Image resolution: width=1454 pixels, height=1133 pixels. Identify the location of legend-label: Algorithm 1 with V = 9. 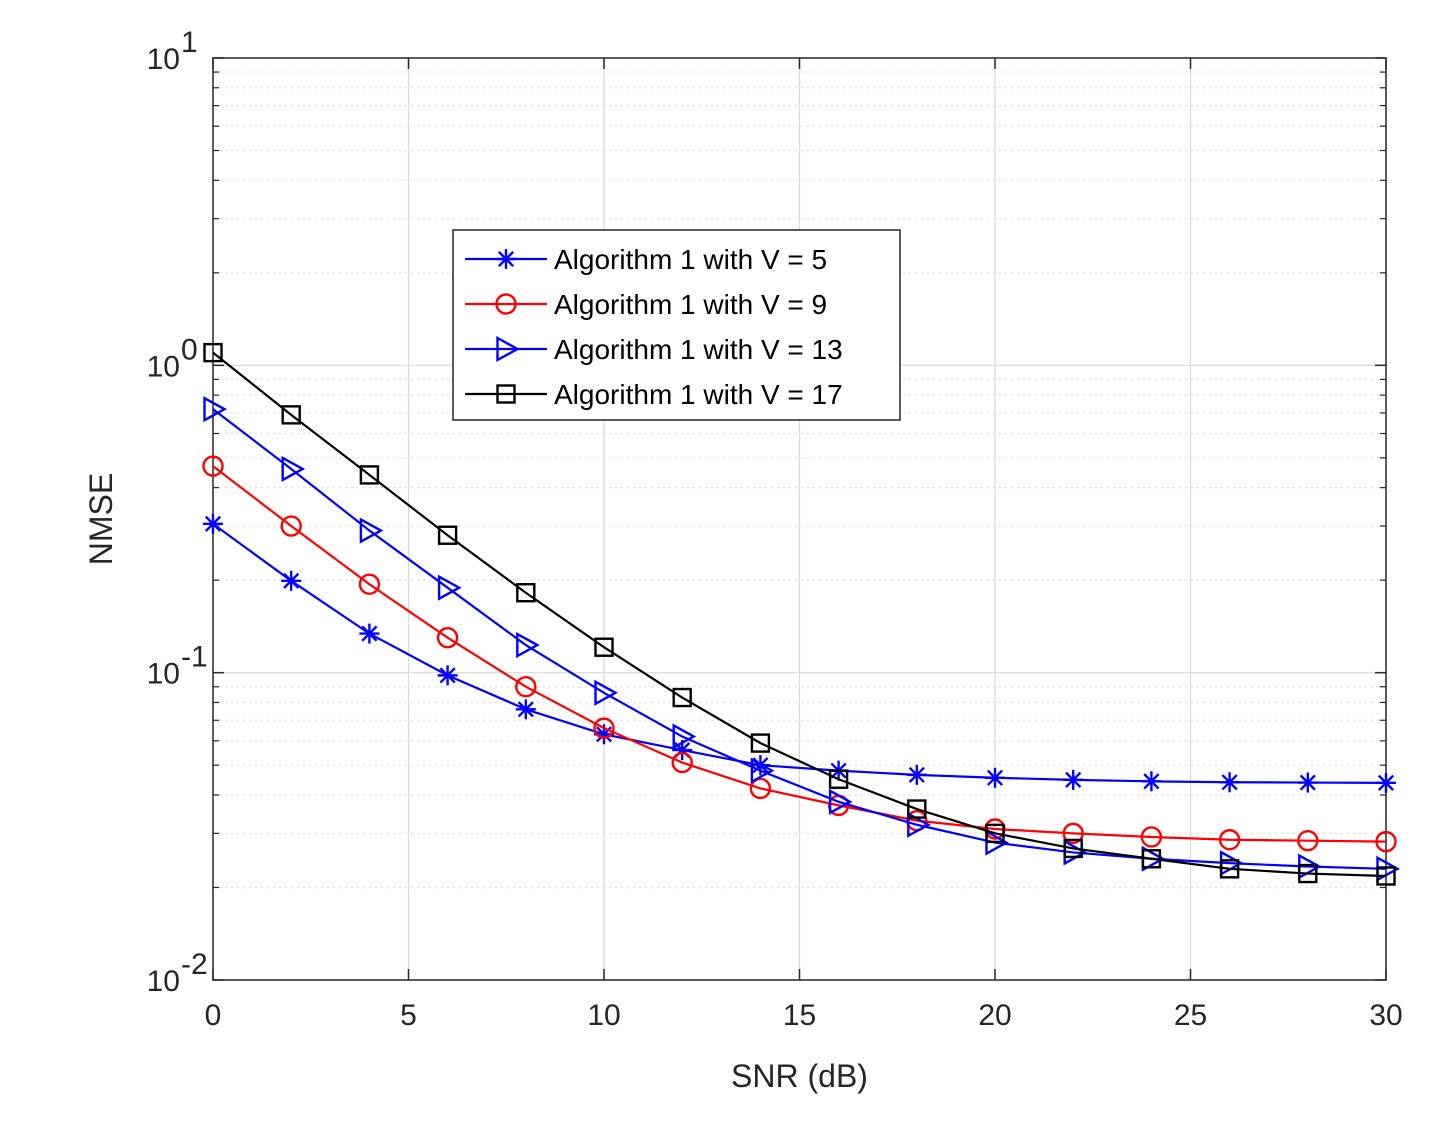
(690, 304).